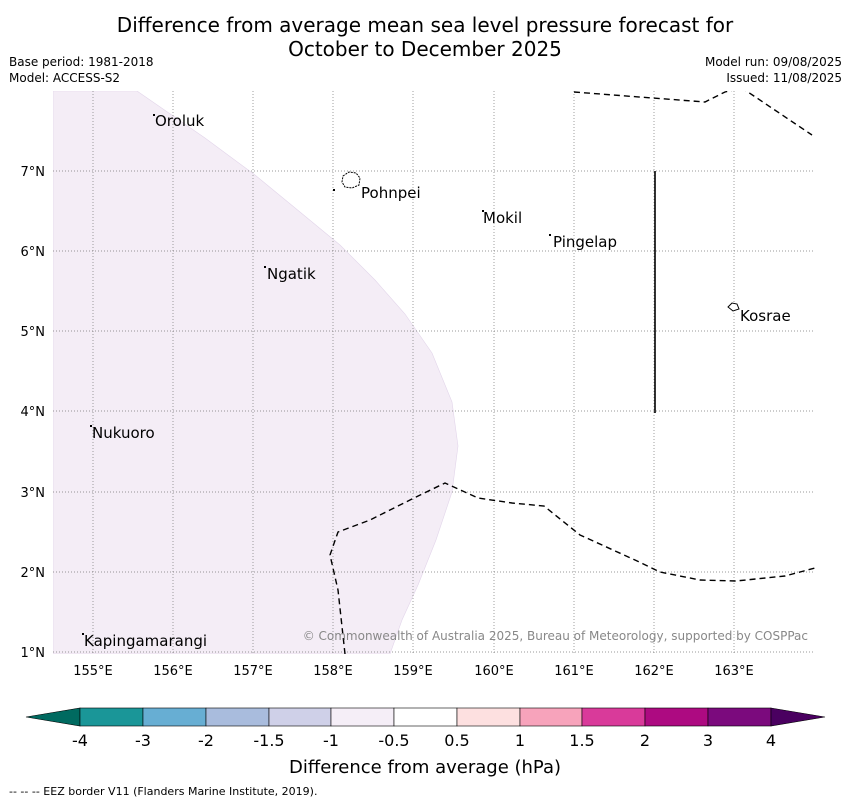 Image resolution: width=850 pixels, height=804 pixels. Describe the element at coordinates (123, 433) in the screenshot. I see `place-label-nukuoro: Nukuoro` at that location.